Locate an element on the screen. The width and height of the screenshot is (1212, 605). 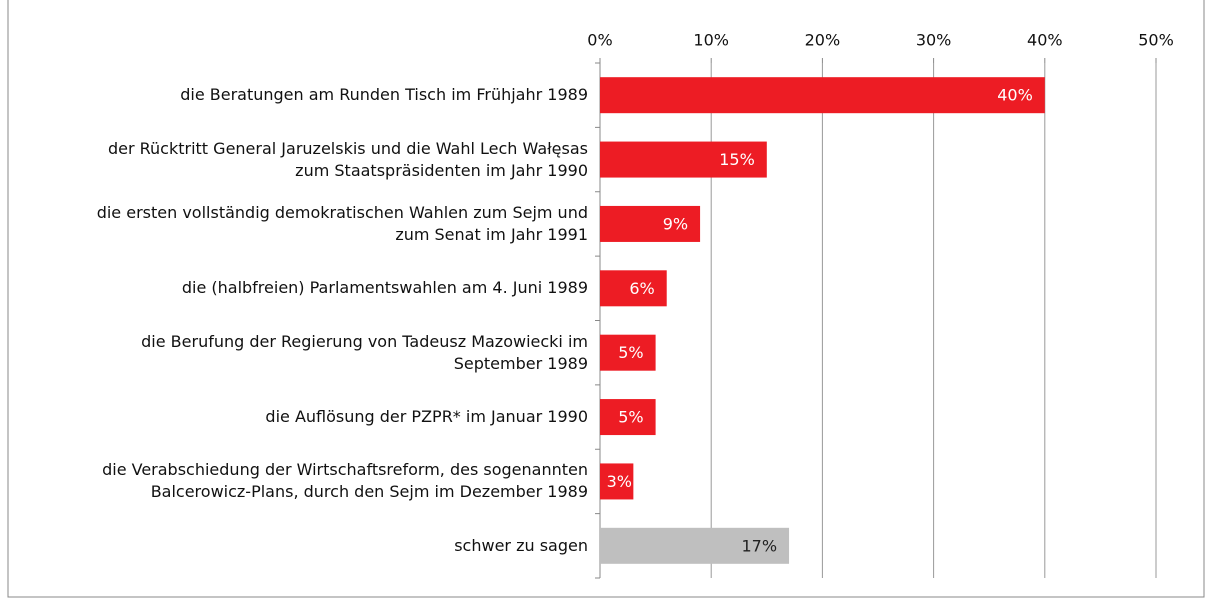
value-label: 40% is located at coordinates (1015, 95).